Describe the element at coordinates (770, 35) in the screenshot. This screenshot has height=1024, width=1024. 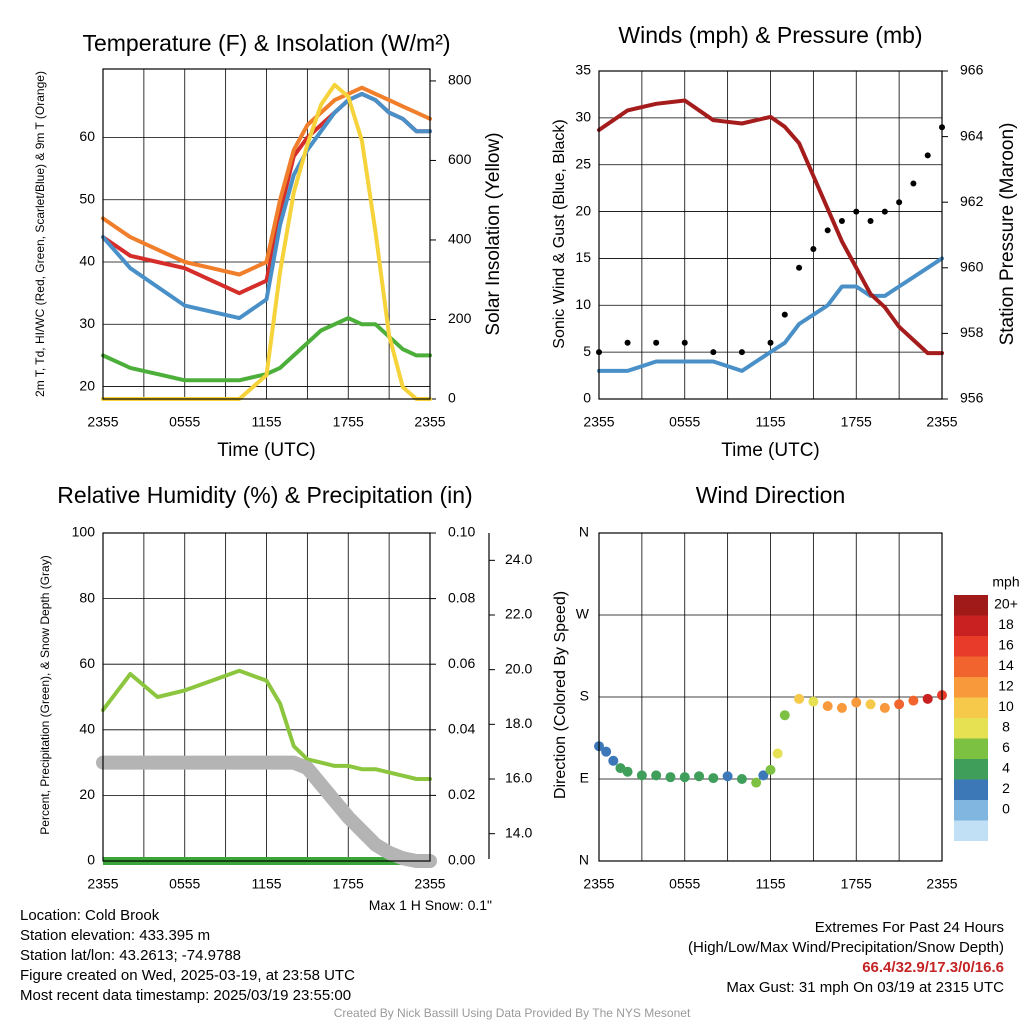
I see `chart-title: Winds (mph) & Pressure (mb)` at that location.